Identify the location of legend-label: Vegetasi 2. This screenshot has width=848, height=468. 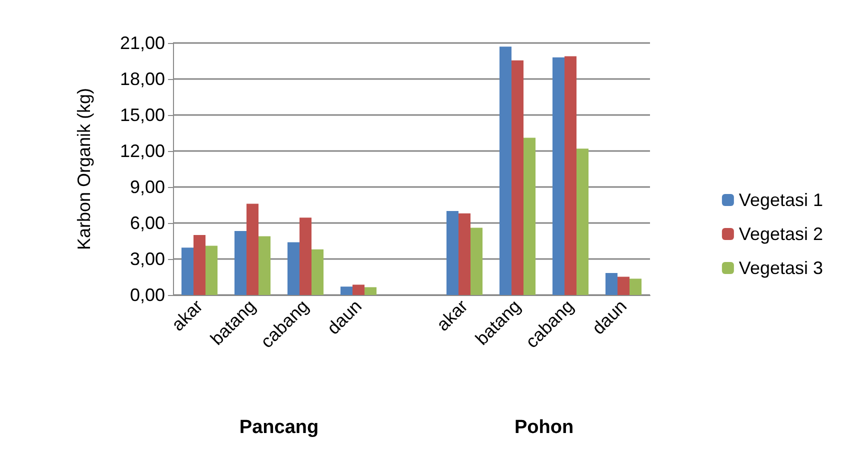
(781, 234).